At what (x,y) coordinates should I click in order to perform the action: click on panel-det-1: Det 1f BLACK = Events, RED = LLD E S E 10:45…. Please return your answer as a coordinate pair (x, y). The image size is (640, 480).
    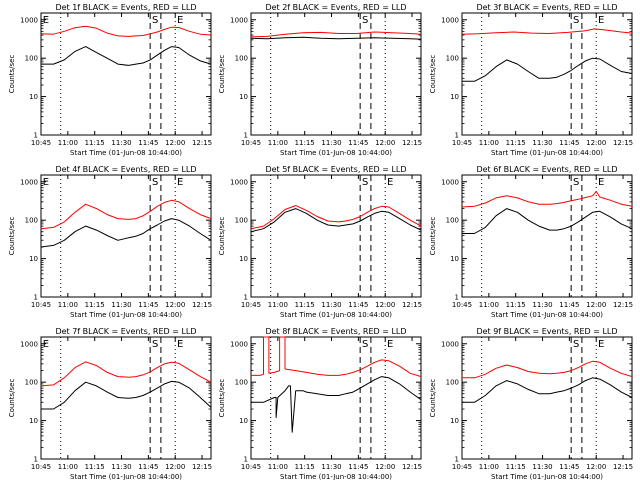
    Looking at the image, I should click on (110, 80).